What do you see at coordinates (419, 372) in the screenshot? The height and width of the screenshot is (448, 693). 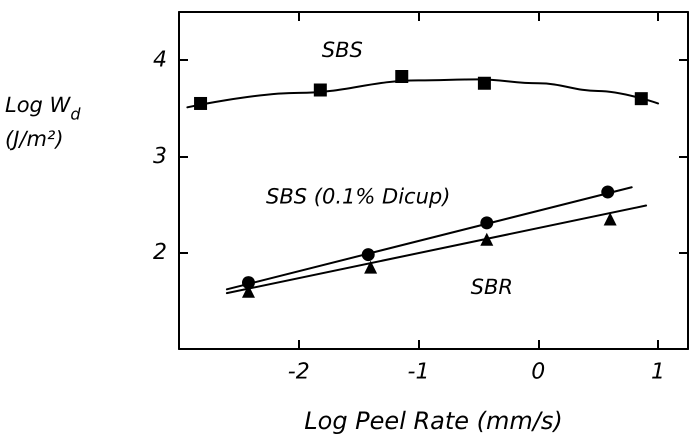 I see `x-tick-label: -1` at bounding box center [419, 372].